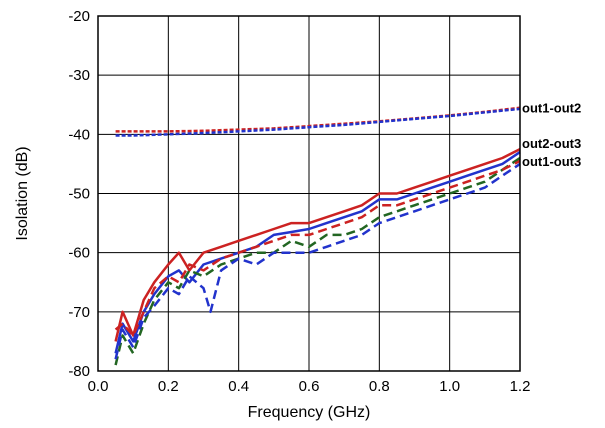 This screenshot has width=605, height=428. What do you see at coordinates (520, 386) in the screenshot?
I see `x-tick-label: 1.2` at bounding box center [520, 386].